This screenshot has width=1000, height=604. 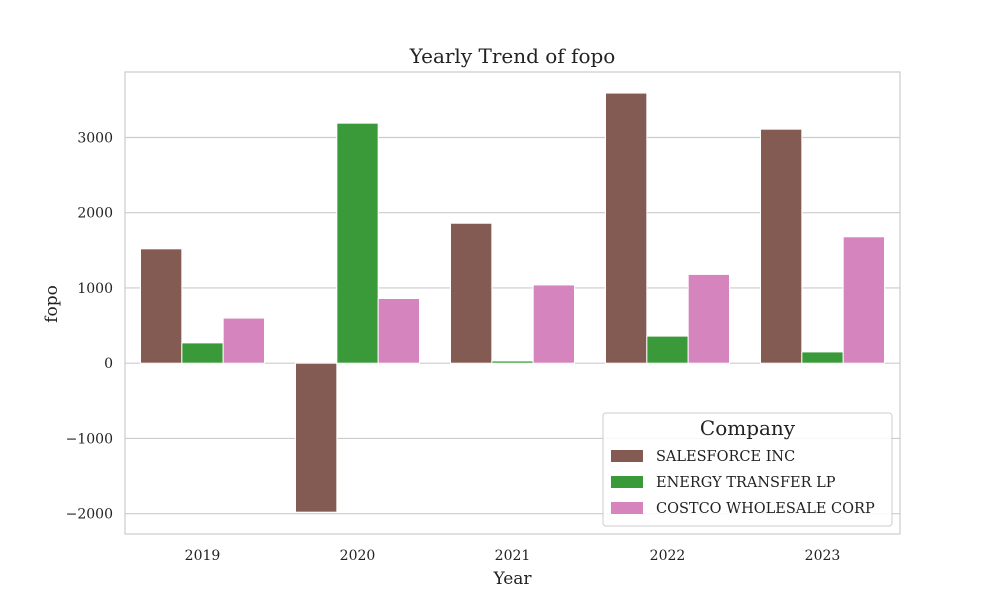 What do you see at coordinates (627, 482) in the screenshot?
I see `legend-swatch-energy-transfer` at bounding box center [627, 482].